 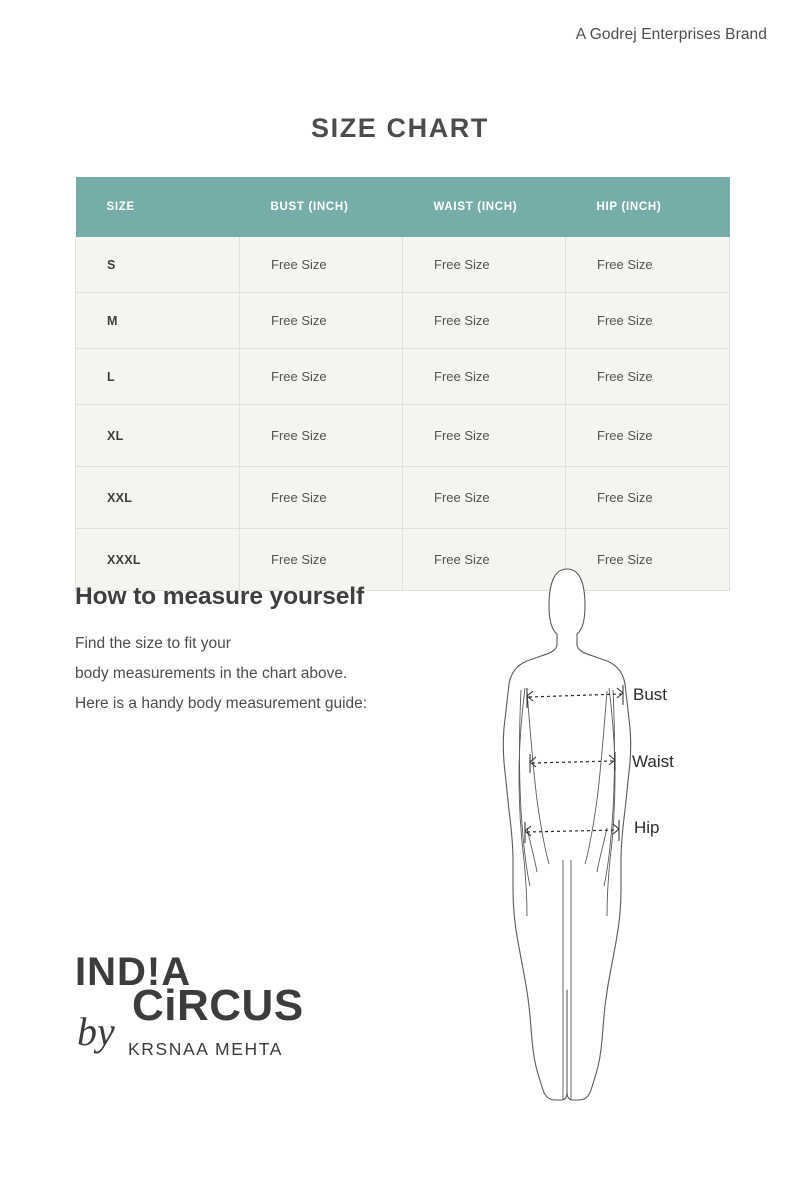 What do you see at coordinates (153, 643) in the screenshot?
I see `how-to-measure-line-1: Find the size to fit your` at bounding box center [153, 643].